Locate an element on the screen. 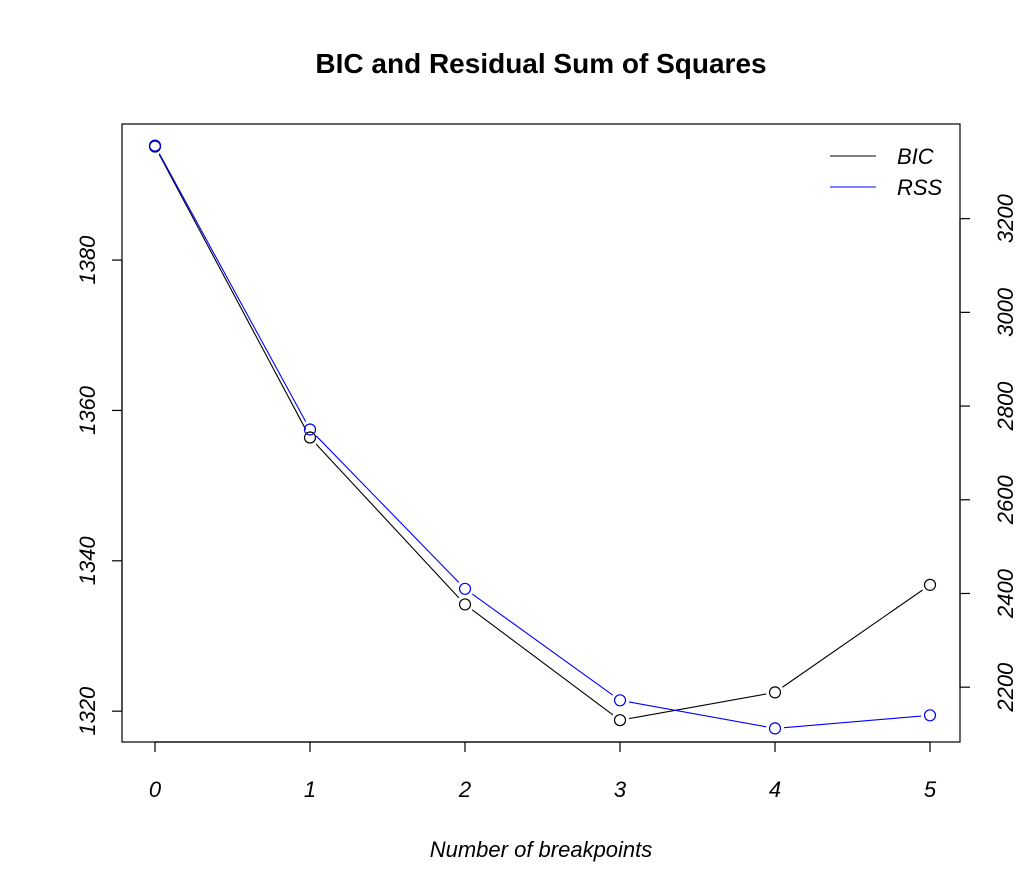 This screenshot has height=896, width=1024. x-axis-label: Number of breakpoints is located at coordinates (541, 849).